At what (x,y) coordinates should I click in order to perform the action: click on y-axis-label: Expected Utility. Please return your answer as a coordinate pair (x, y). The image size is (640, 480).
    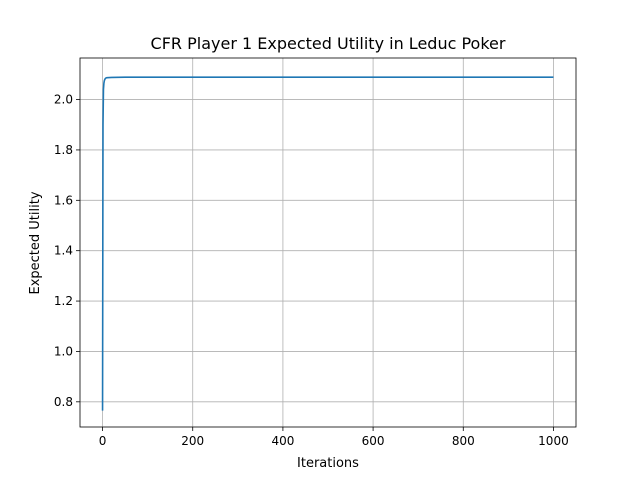
    Looking at the image, I should click on (35, 242).